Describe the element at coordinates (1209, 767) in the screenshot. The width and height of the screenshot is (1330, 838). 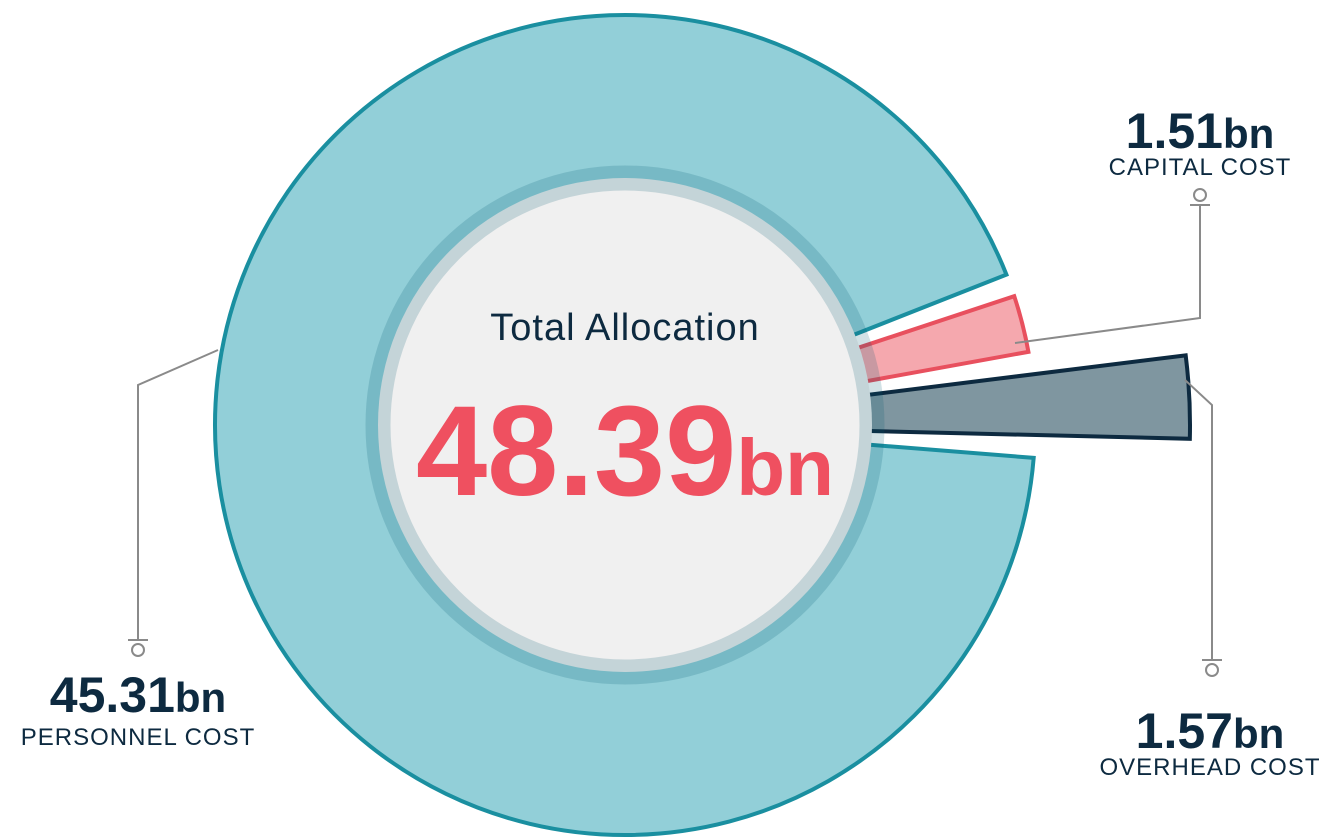
I see `category-label: OVERHEAD COST` at that location.